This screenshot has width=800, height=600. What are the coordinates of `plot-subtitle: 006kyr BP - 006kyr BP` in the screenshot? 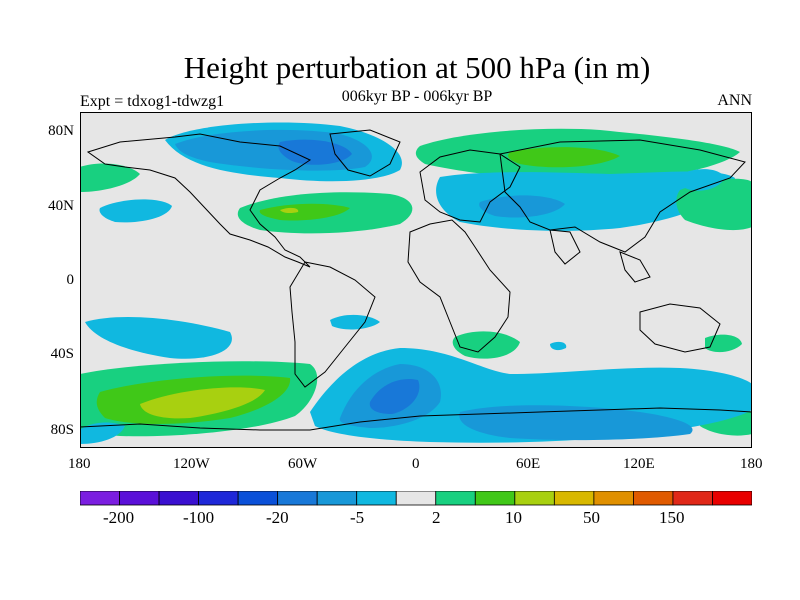 It's located at (417, 96).